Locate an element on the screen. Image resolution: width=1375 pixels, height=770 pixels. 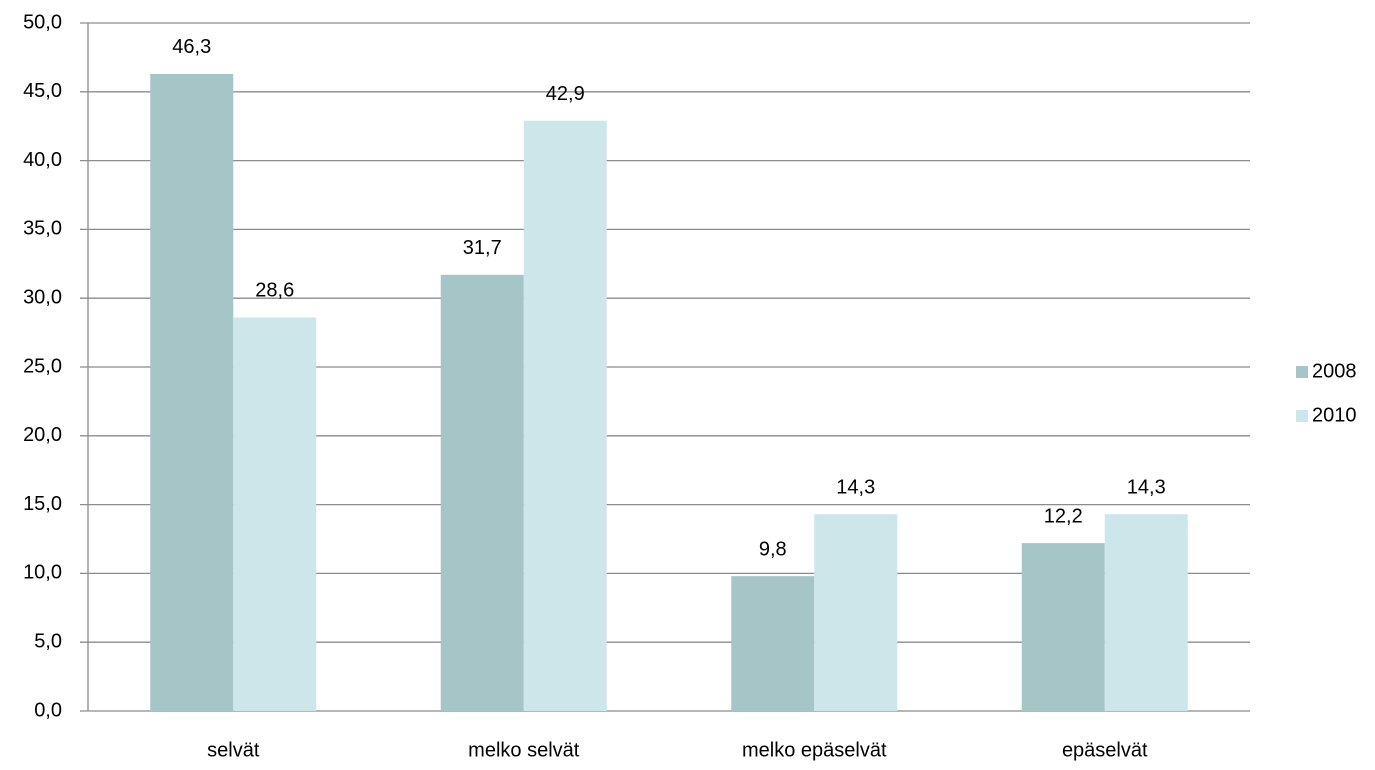
y-tick-label: 40,0 is located at coordinates (42, 160).